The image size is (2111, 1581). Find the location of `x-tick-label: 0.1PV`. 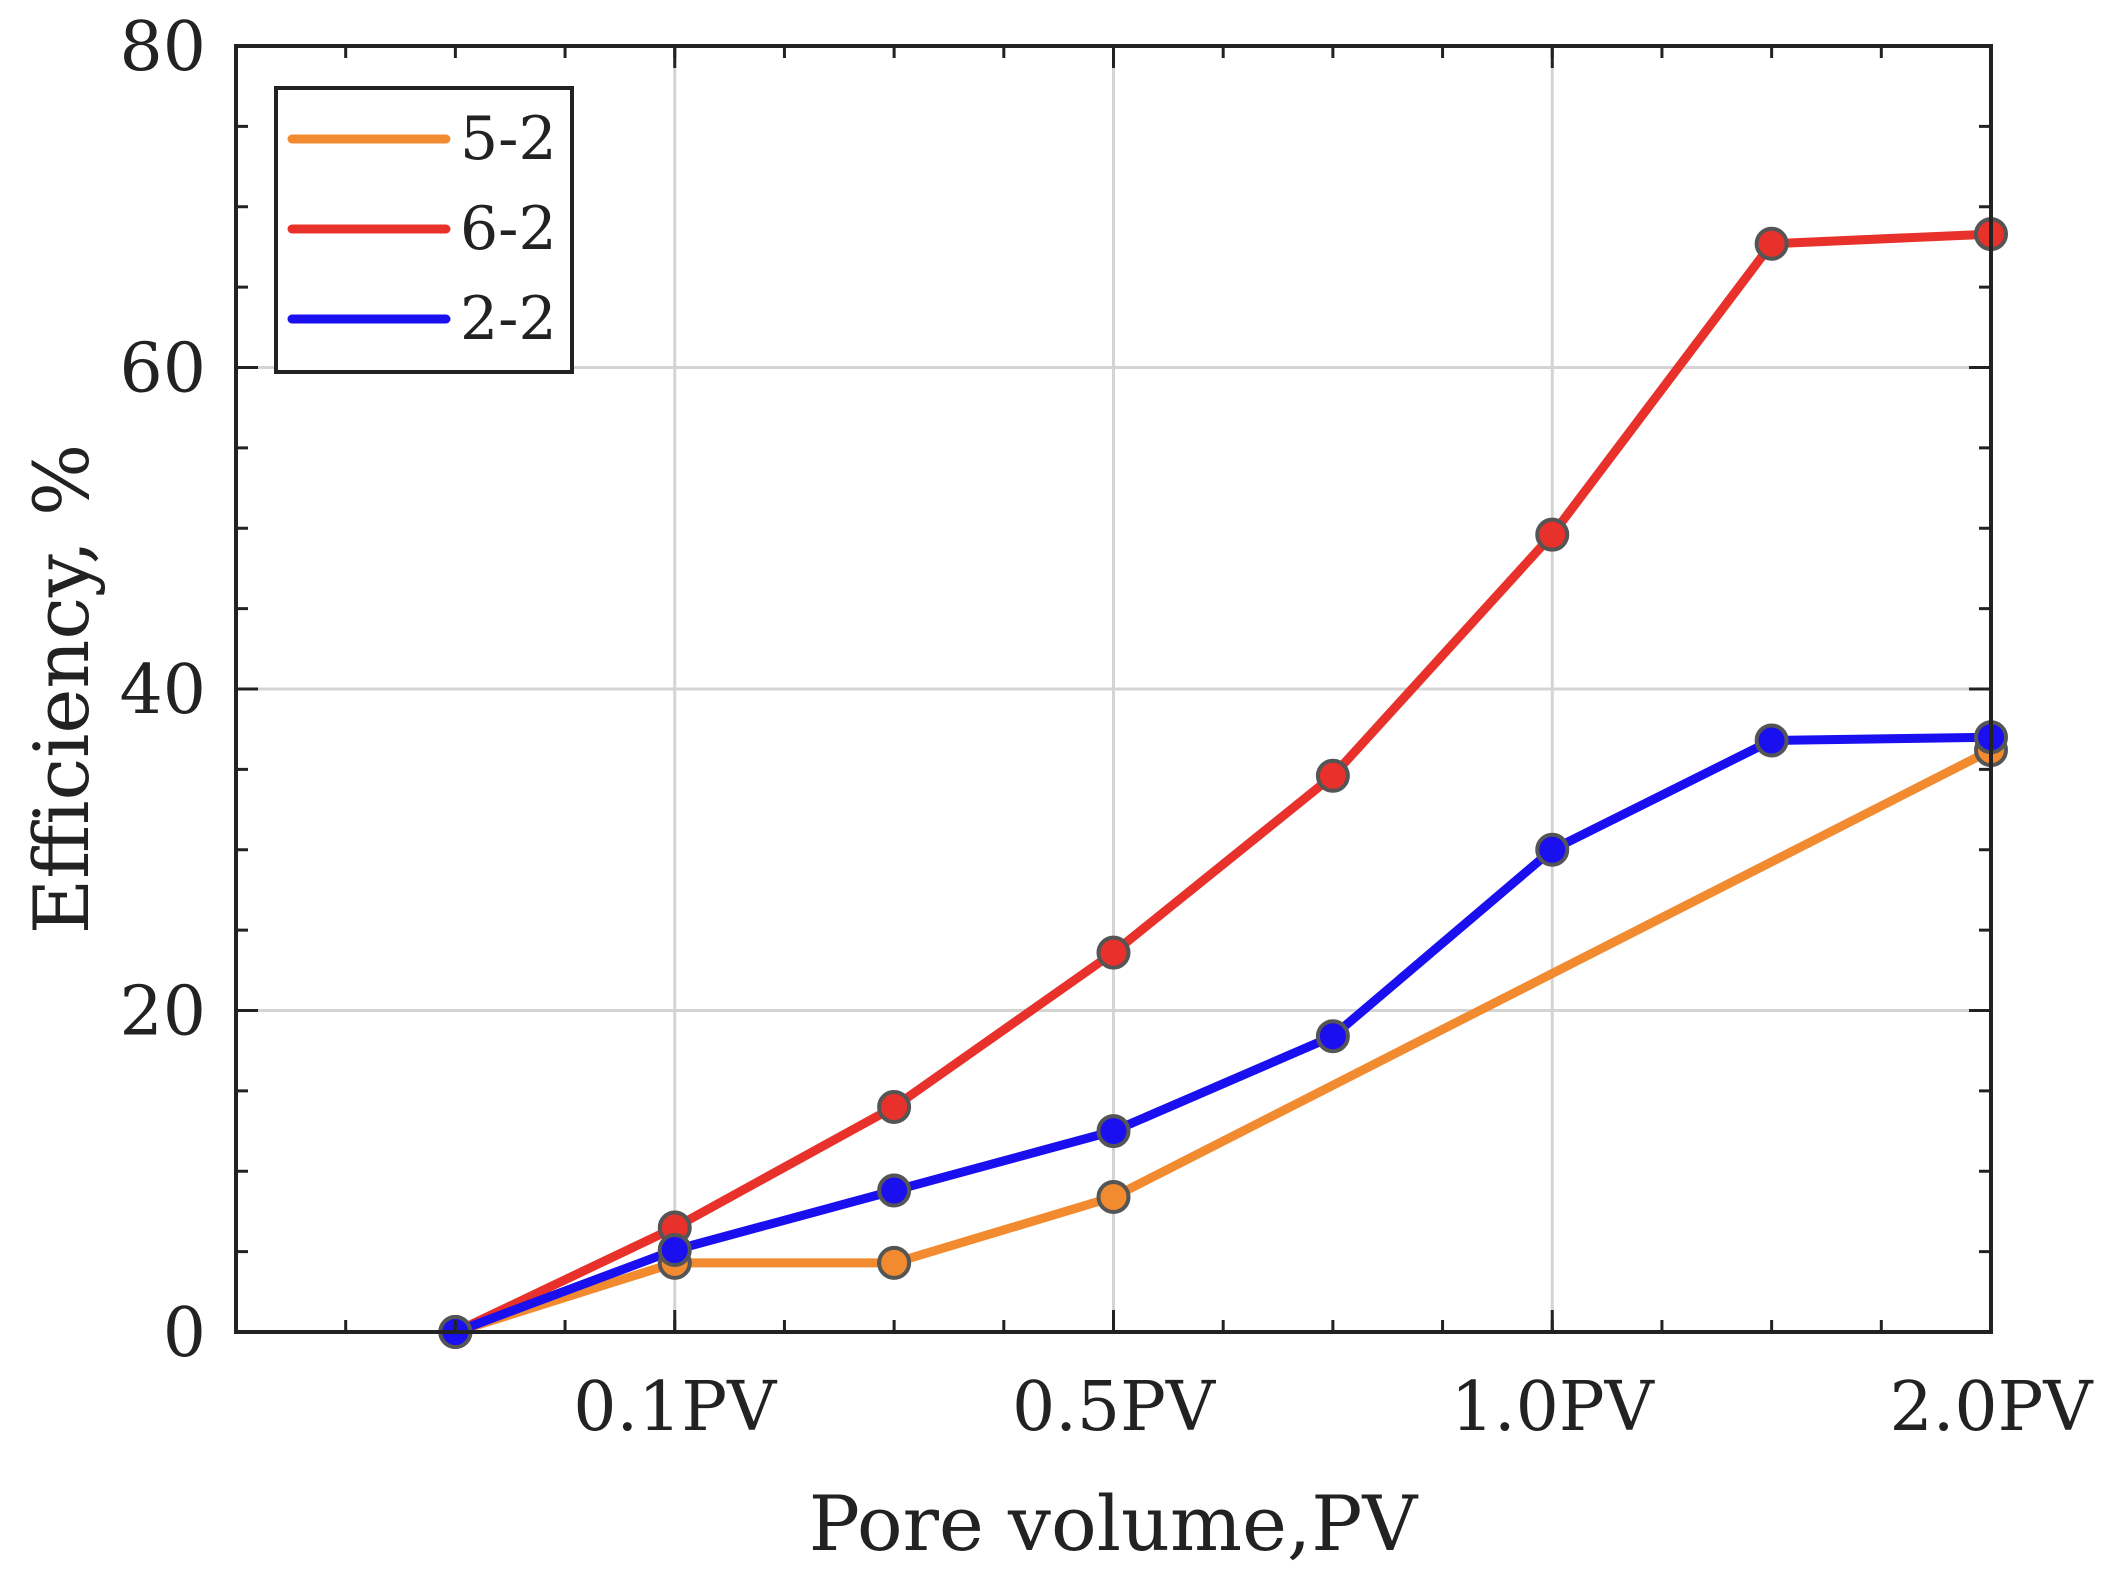

x-tick-label: 0.1PV is located at coordinates (675, 1407).